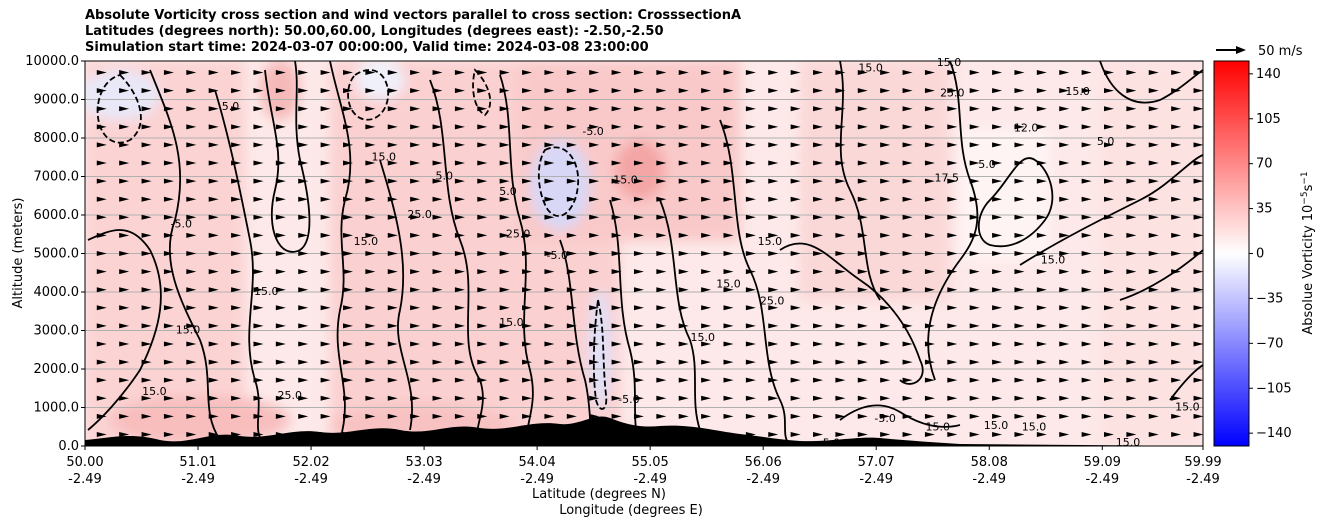  I want to click on terrain, so click(644, 431).